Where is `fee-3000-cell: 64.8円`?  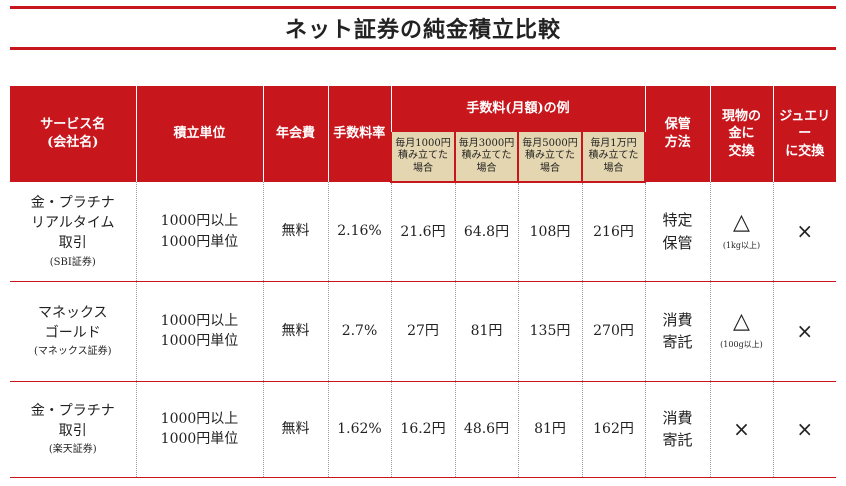
fee-3000-cell: 64.8円 is located at coordinates (487, 232).